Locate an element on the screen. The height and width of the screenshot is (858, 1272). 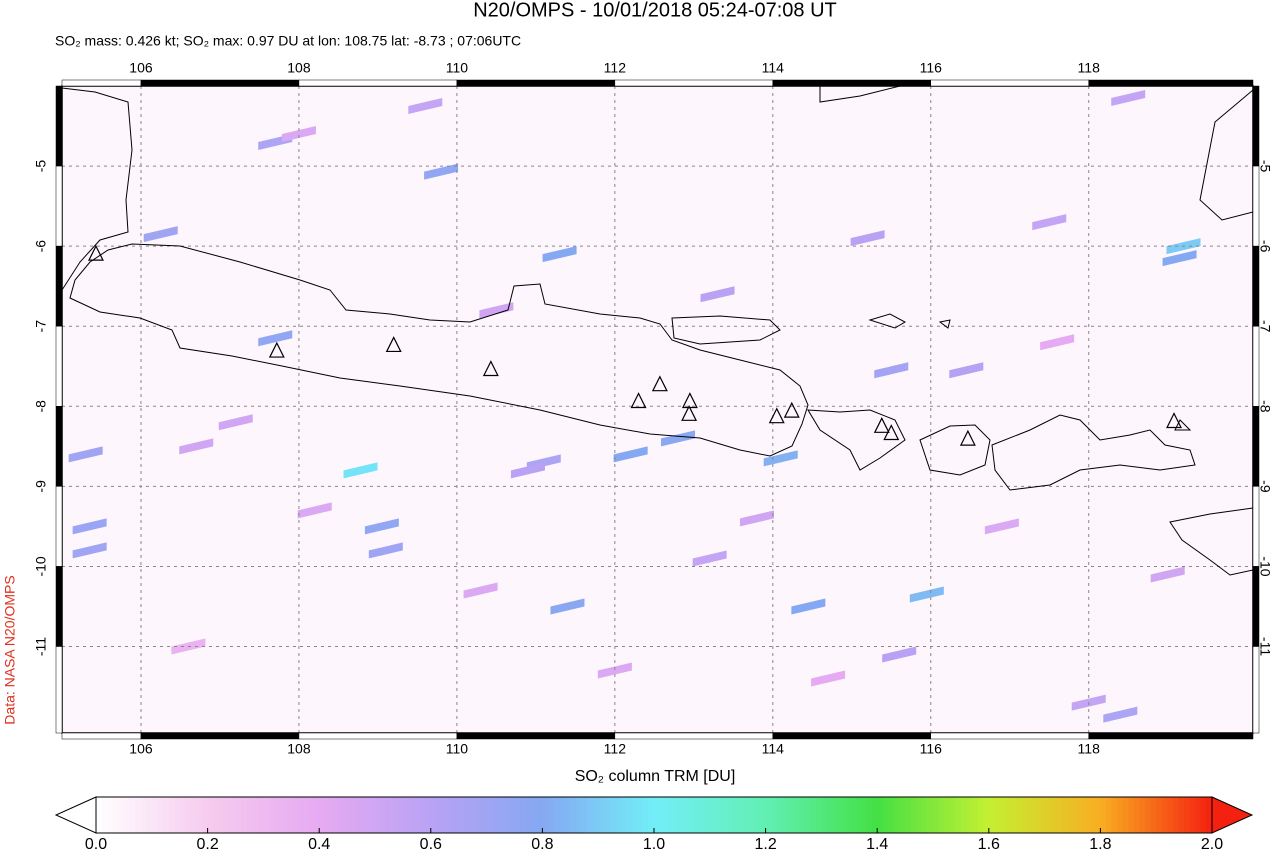
x-tick-label: 118 is located at coordinates (1089, 68).